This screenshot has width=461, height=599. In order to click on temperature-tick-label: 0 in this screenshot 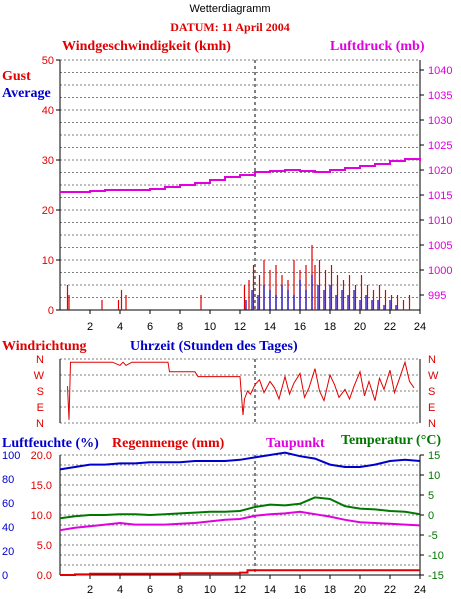, I will do `click(431, 516)`.